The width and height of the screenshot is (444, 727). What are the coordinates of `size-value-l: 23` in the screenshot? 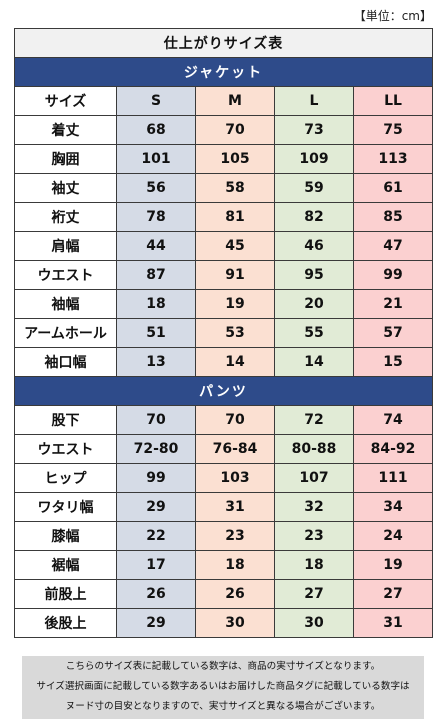 It's located at (314, 536).